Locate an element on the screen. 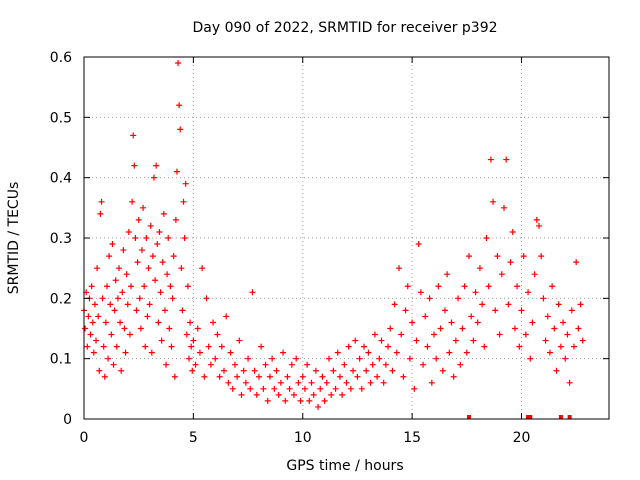  y-tick-label: 0.1 is located at coordinates (61, 360).